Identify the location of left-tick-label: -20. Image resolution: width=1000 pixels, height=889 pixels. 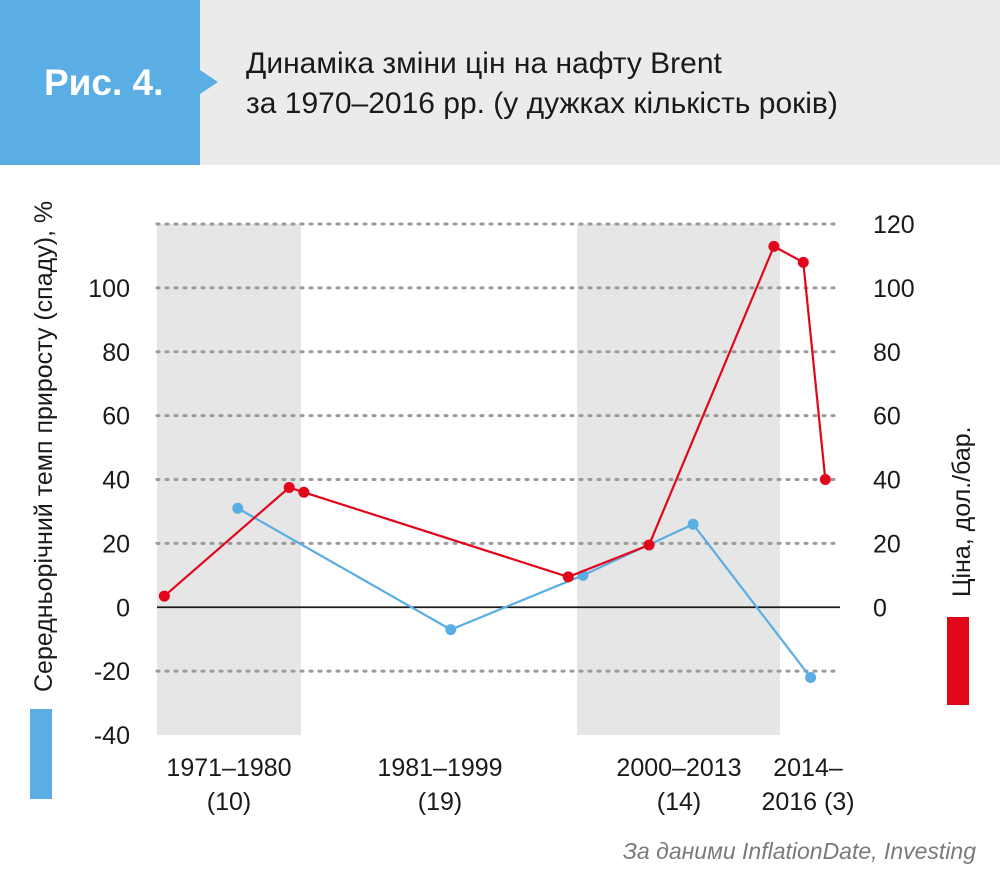
(112, 672).